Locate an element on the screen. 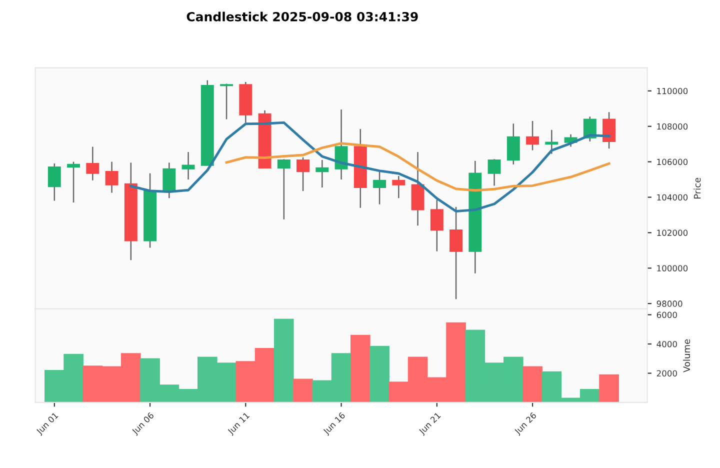  y-tick-label: 104000 is located at coordinates (672, 197).